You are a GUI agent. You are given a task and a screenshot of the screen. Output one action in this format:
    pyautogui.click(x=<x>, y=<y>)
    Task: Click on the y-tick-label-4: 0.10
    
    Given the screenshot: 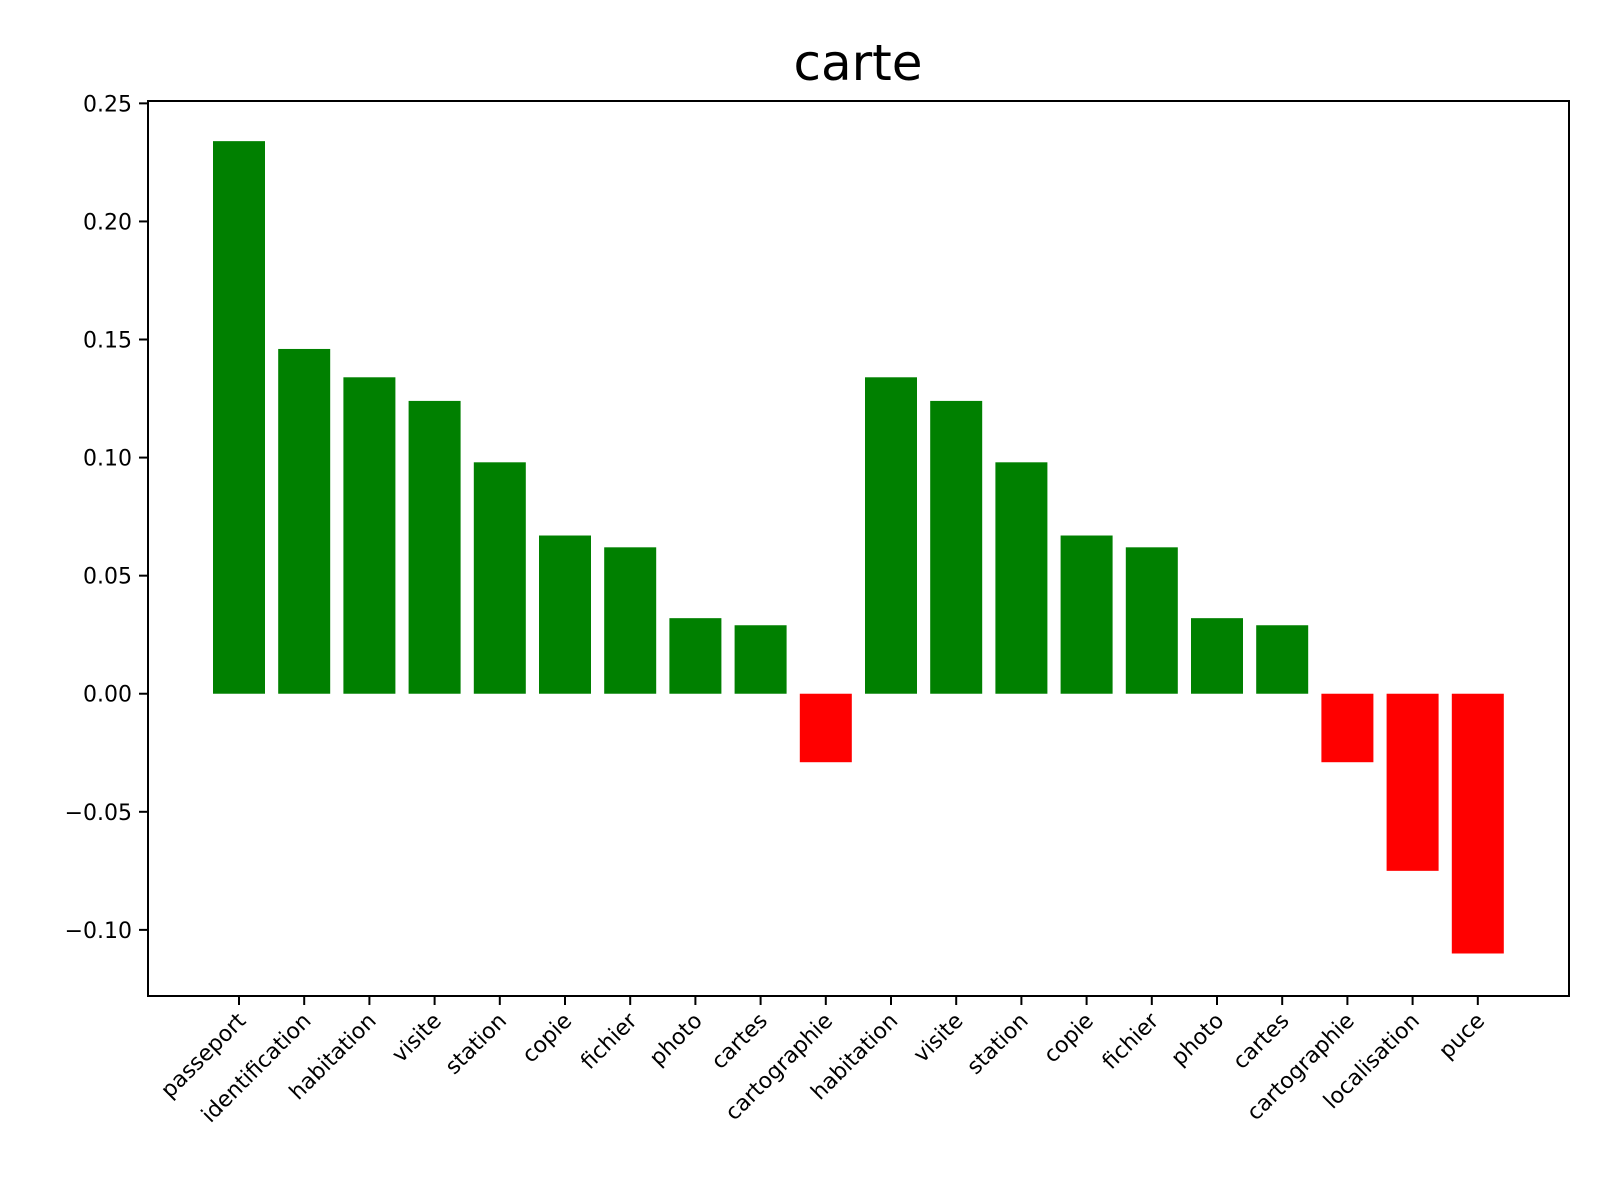 What is the action you would take?
    pyautogui.click(x=107, y=459)
    